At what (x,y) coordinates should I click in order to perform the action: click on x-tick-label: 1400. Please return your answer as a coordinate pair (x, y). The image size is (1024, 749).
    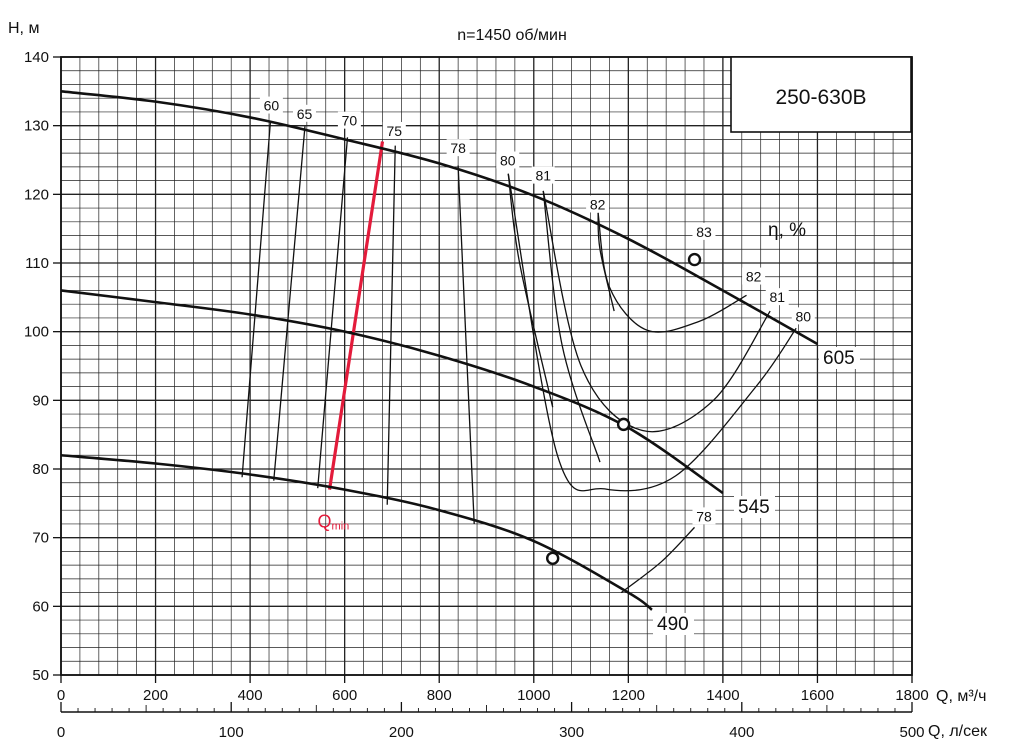
    Looking at the image, I should click on (722, 695).